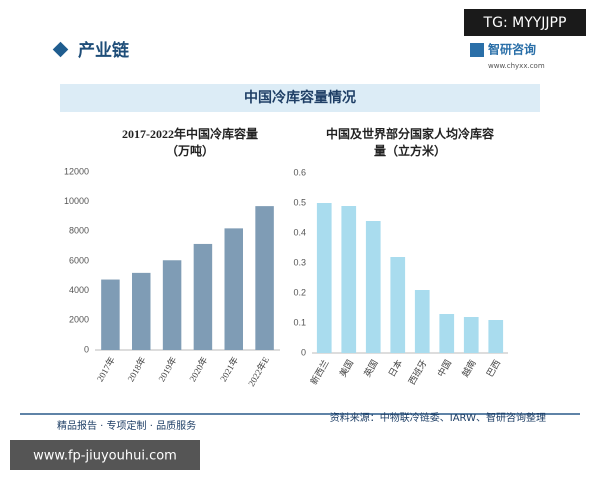 The width and height of the screenshot is (600, 480). Describe the element at coordinates (299, 292) in the screenshot. I see `y-tick-label: 0.2` at that location.